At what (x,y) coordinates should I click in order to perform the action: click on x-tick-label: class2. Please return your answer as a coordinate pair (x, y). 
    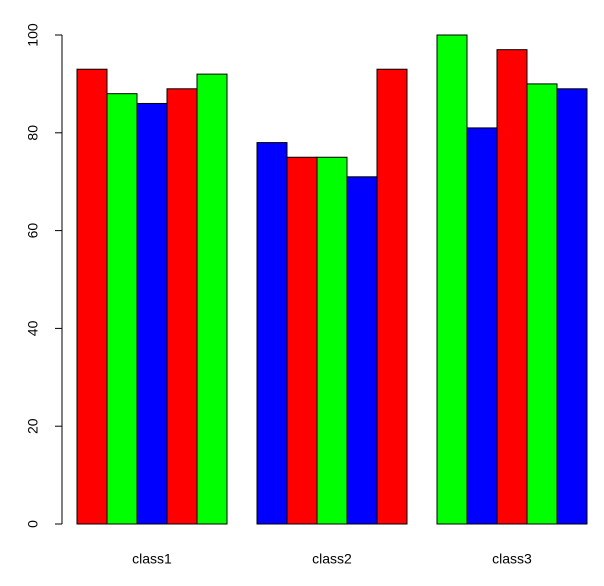
    Looking at the image, I should click on (332, 559).